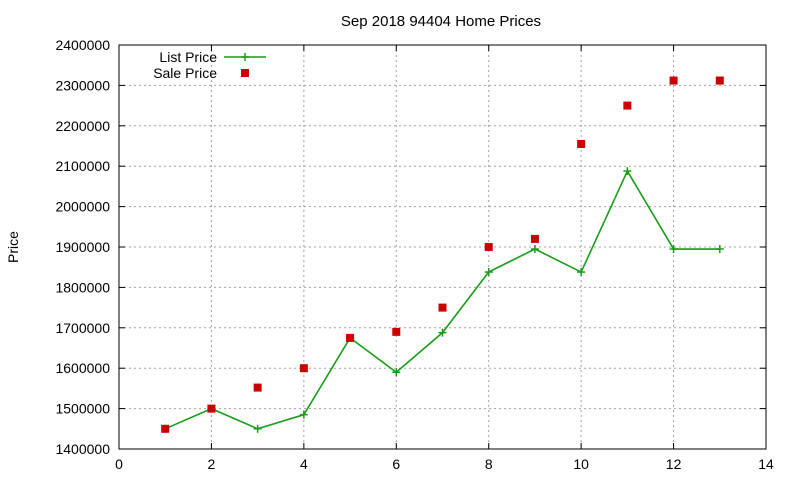 This screenshot has width=800, height=480. What do you see at coordinates (185, 73) in the screenshot?
I see `legend-label: Sale Price` at bounding box center [185, 73].